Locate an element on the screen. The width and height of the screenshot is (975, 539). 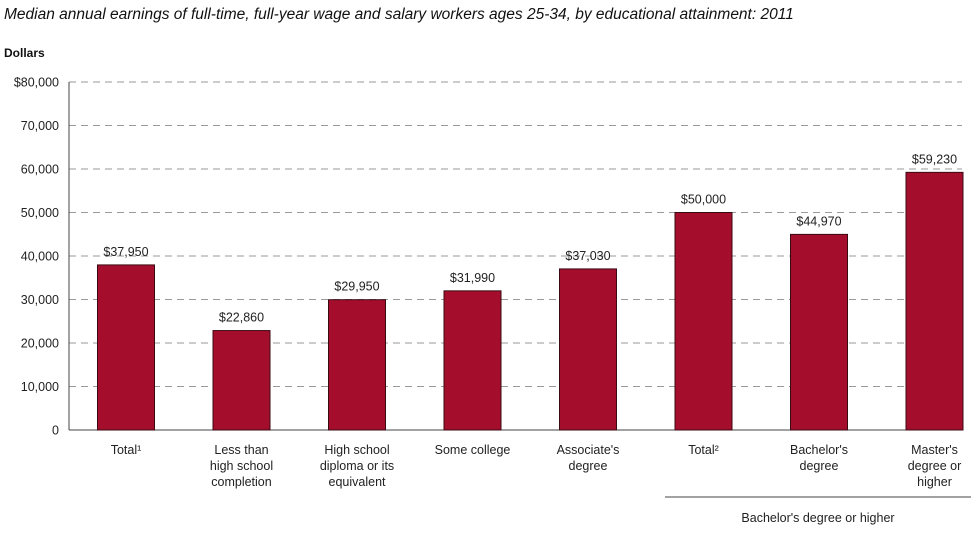
value-label: $59,230 is located at coordinates (934, 159).